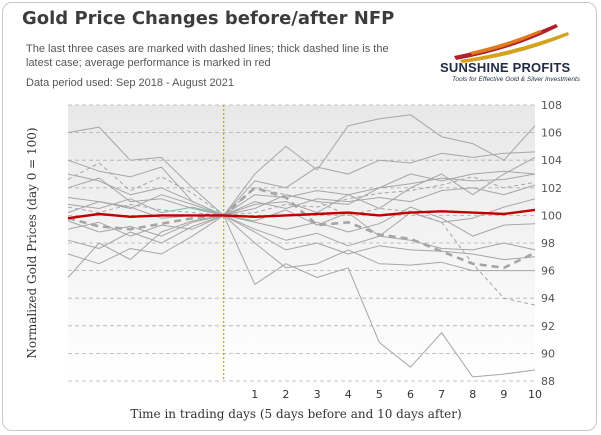  I want to click on y-tick-label: 96, so click(548, 271).